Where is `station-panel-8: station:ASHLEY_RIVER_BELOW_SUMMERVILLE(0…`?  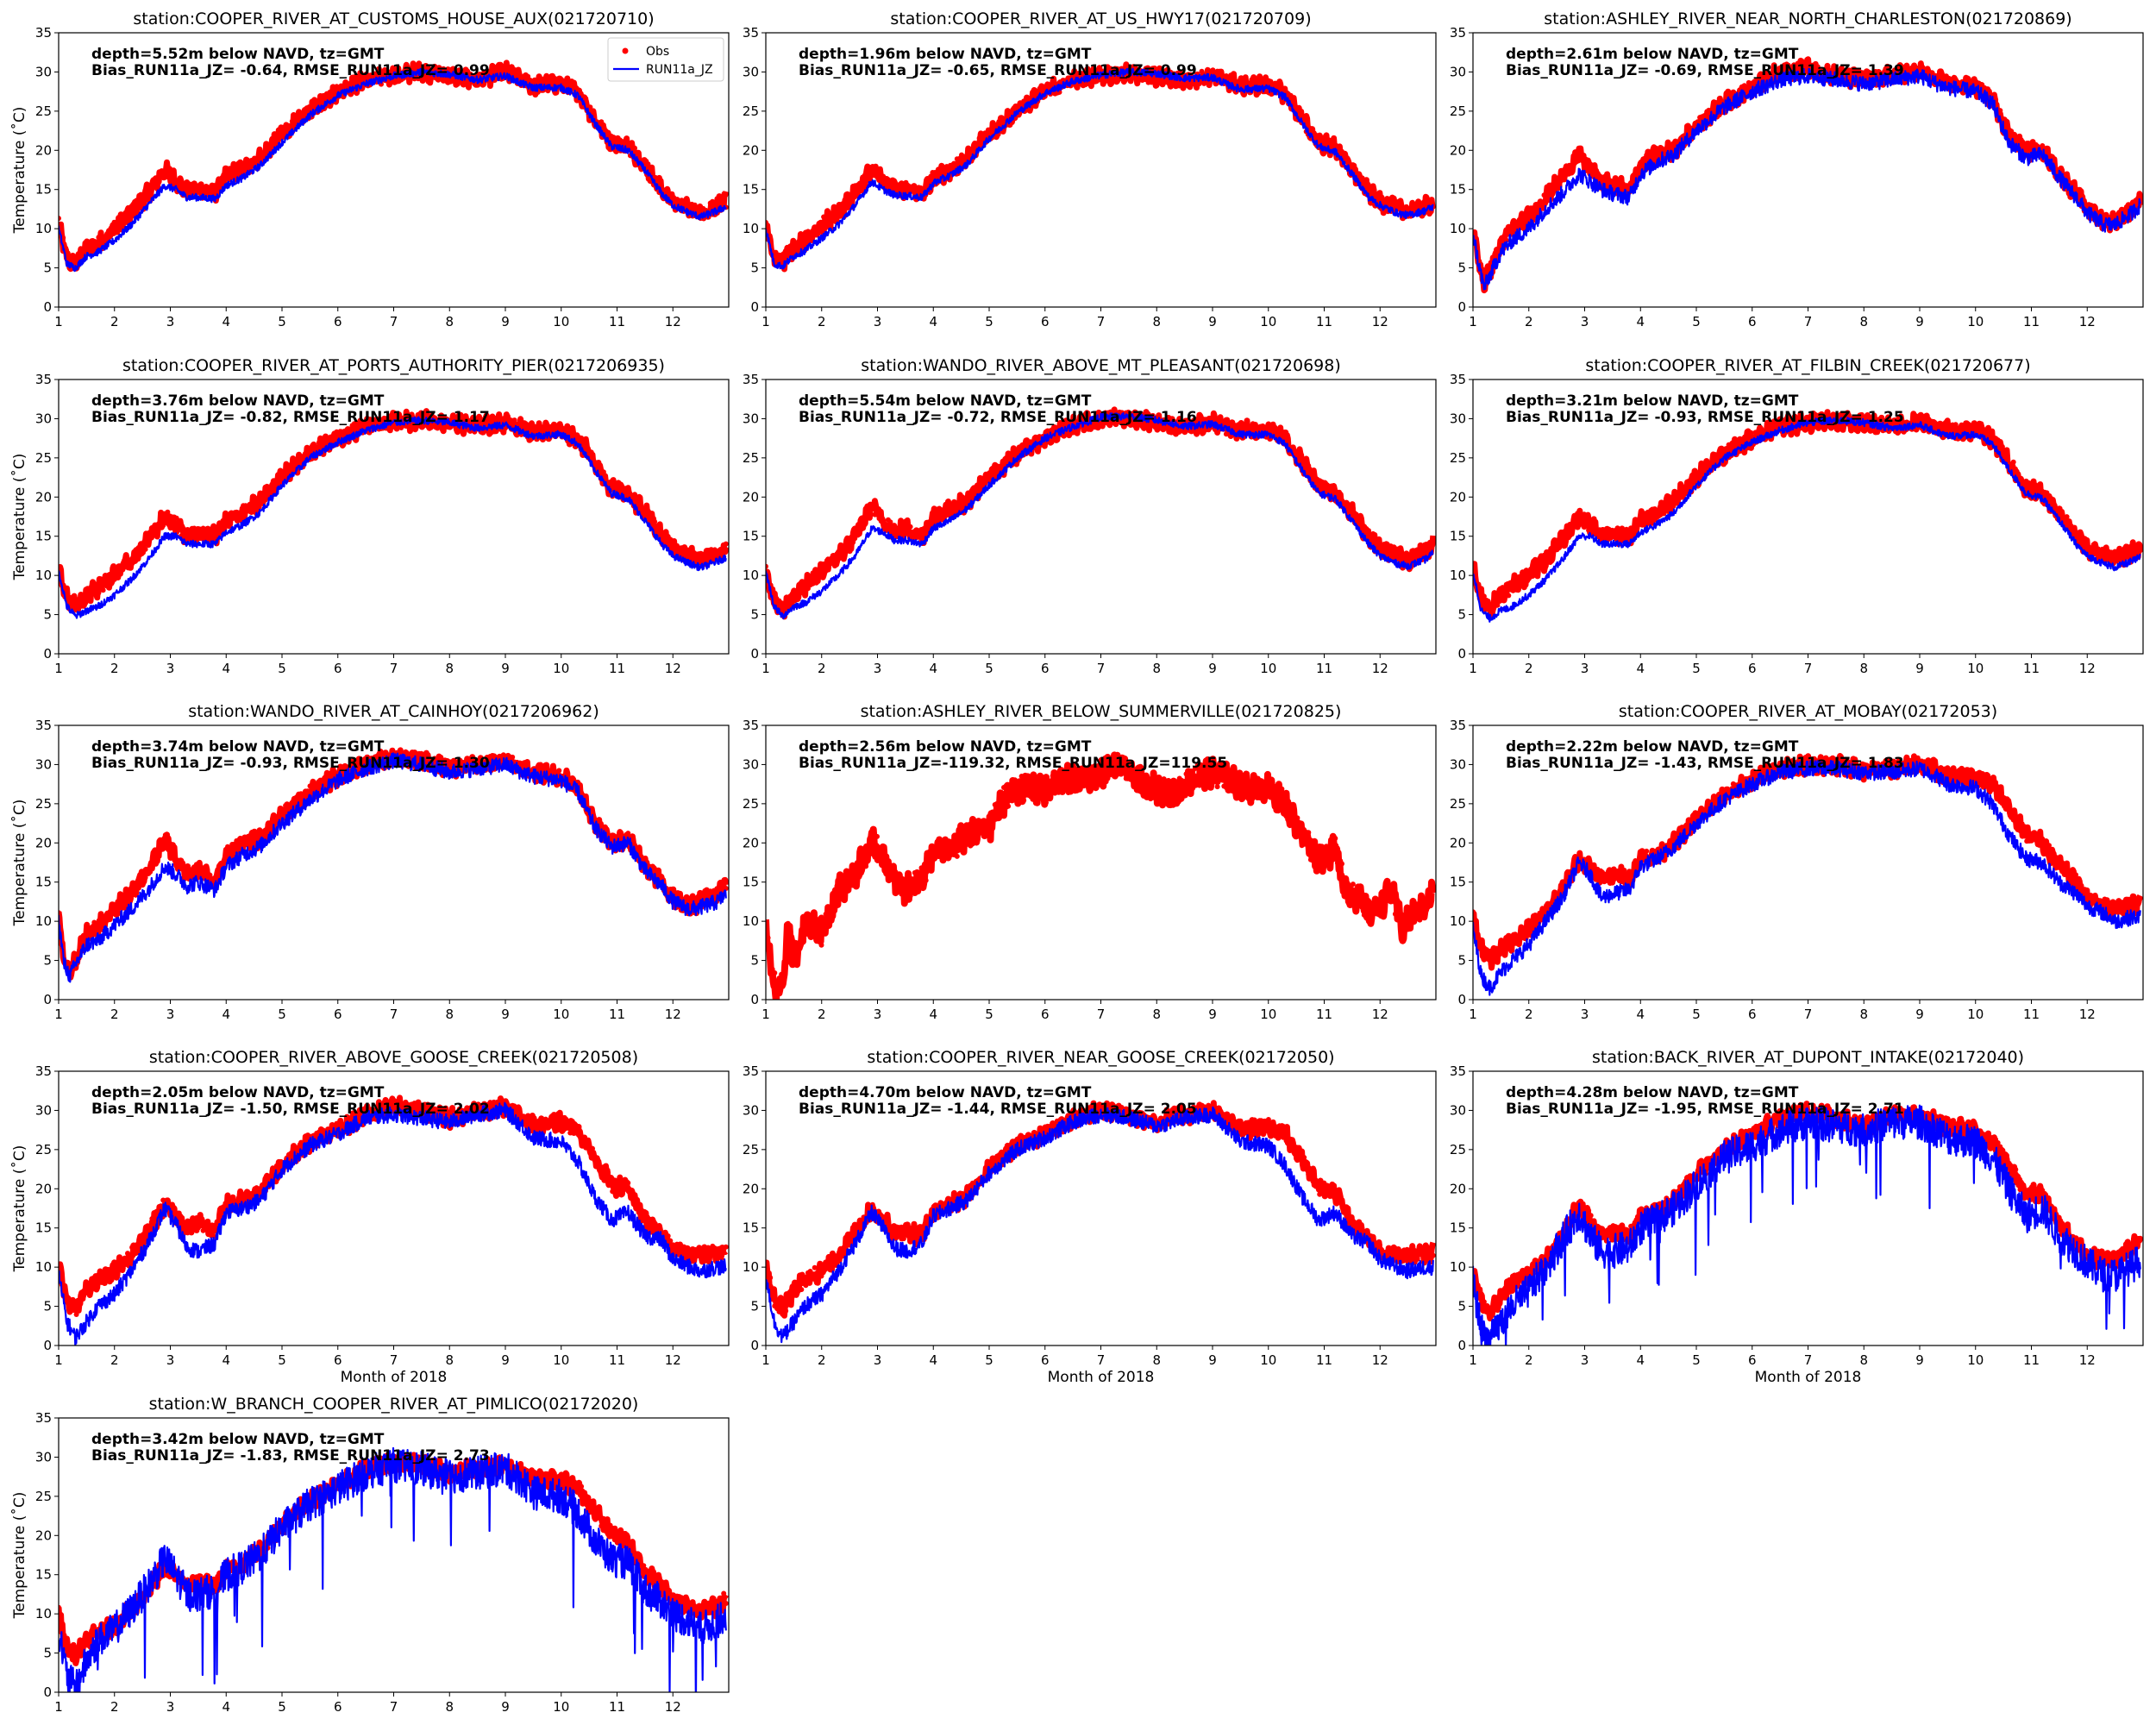
station-panel-8: station:ASHLEY_RIVER_BELOW_SUMMERVILLE(0… is located at coordinates (1090, 862).